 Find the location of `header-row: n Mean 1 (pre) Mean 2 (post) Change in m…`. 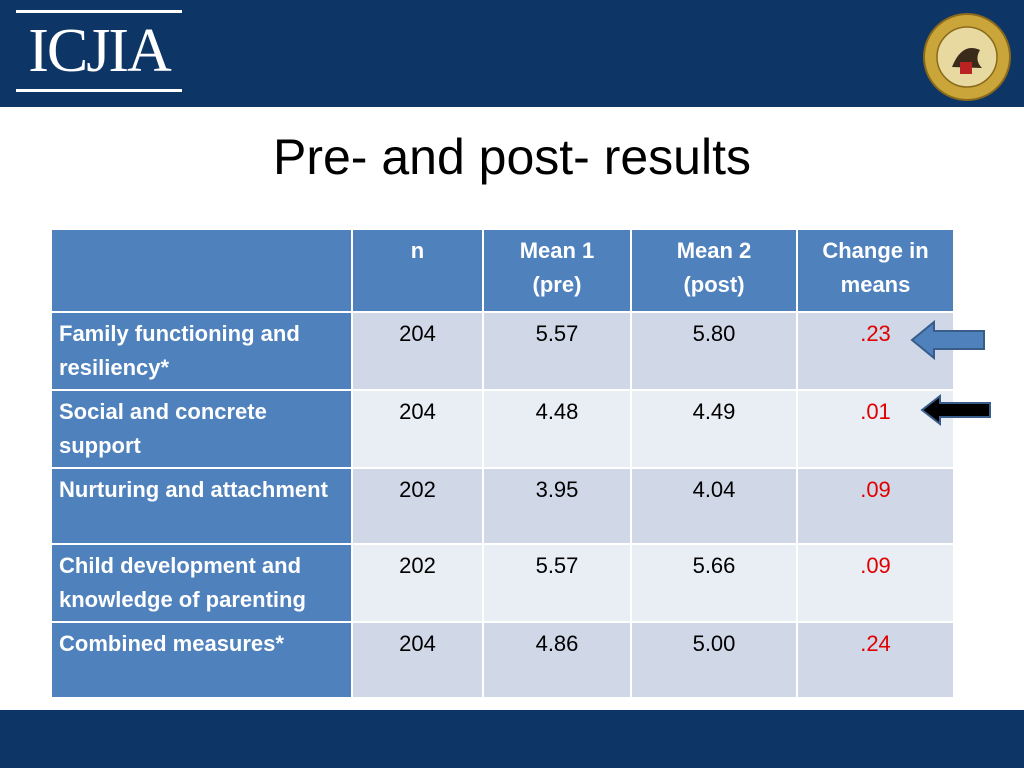

header-row: n Mean 1 (pre) Mean 2 (post) Change in m… is located at coordinates (502, 270).